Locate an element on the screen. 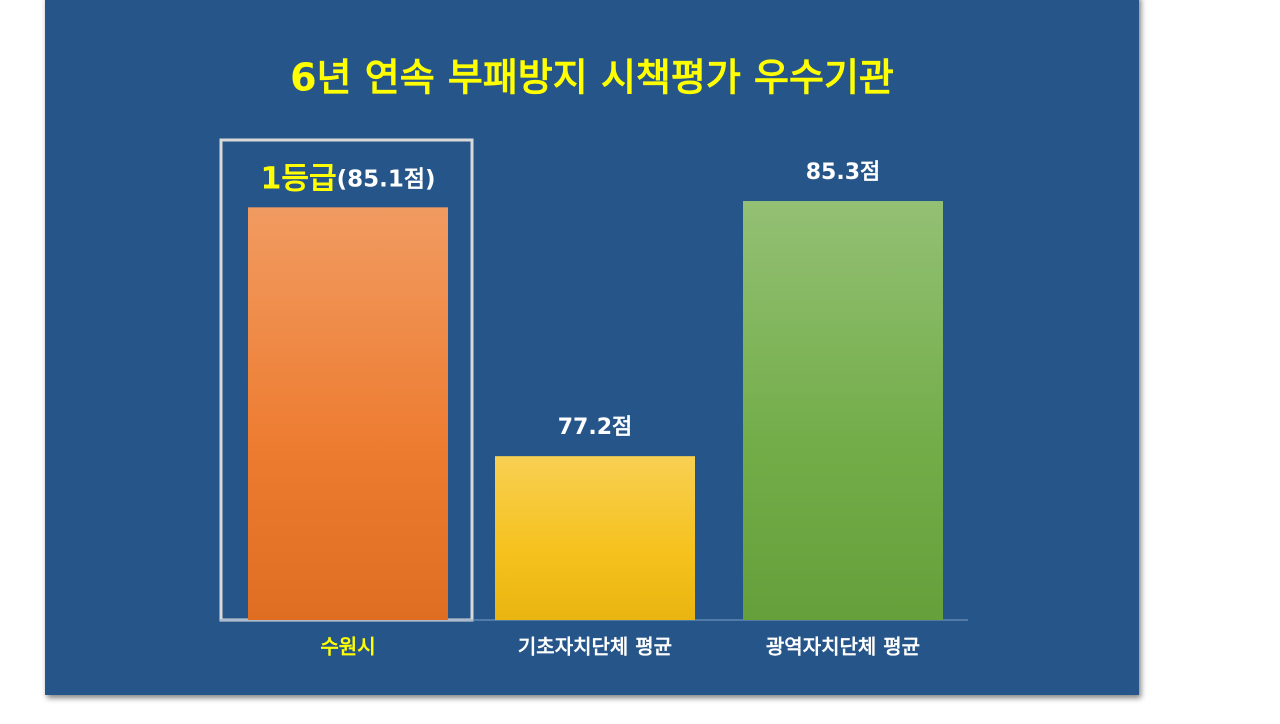 Image resolution: width=1280 pixels, height=724 pixels. annotation: 1등급 is located at coordinates (298, 178).